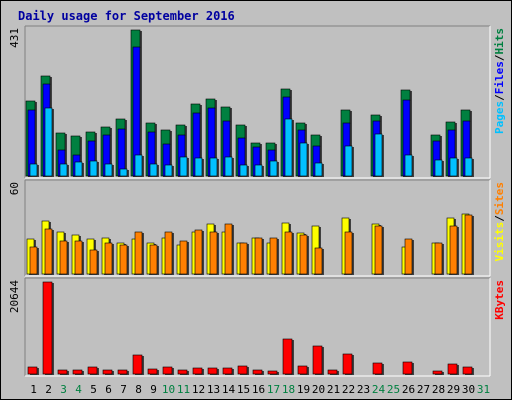 This screenshot has width=512, height=400. I want to click on day-label-10: 10, so click(168, 389).